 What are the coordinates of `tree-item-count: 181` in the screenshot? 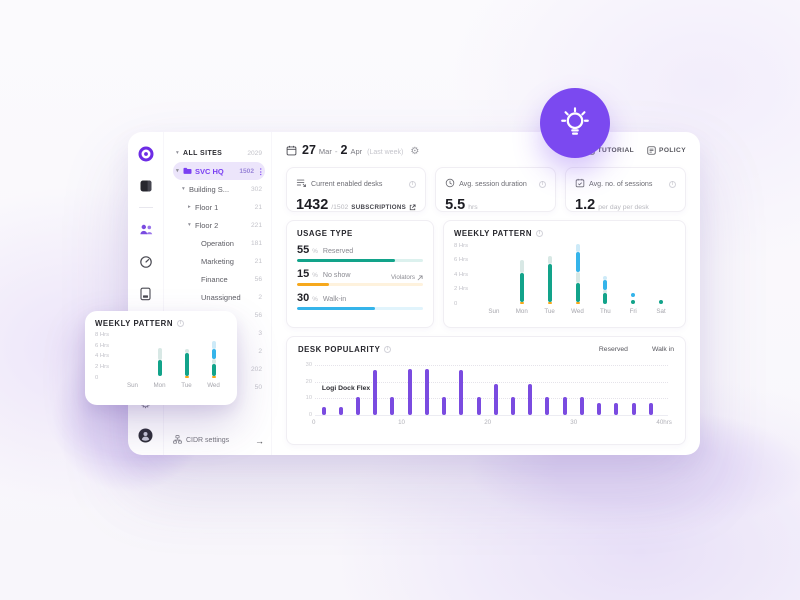 It's located at (256, 243).